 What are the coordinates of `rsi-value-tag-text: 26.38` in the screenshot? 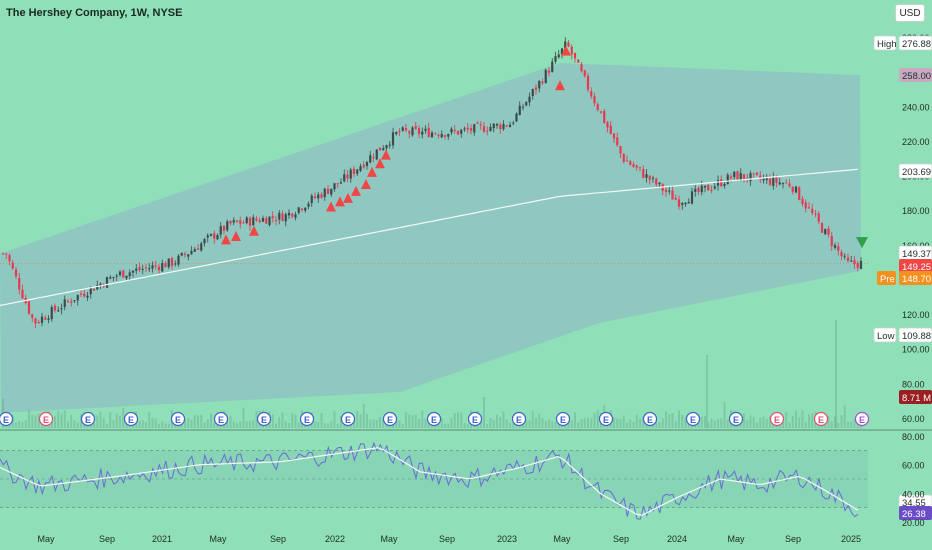 It's located at (914, 514).